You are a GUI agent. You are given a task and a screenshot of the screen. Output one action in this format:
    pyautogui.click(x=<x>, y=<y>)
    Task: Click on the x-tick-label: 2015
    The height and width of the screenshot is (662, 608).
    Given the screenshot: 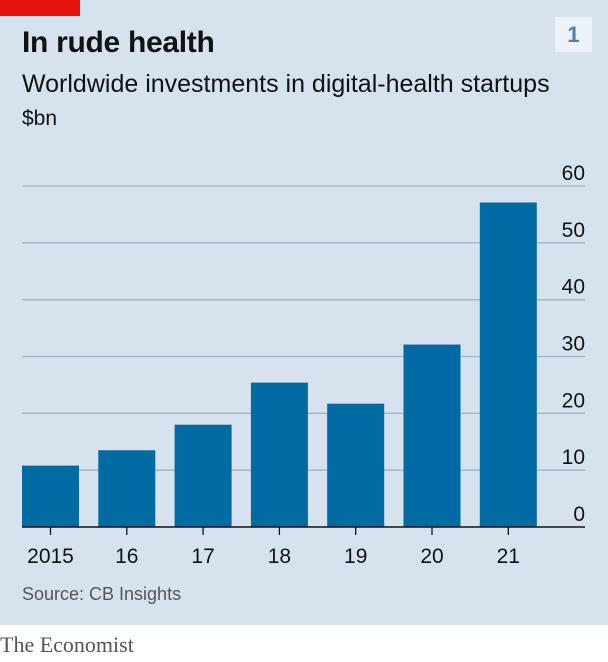 What is the action you would take?
    pyautogui.click(x=50, y=556)
    